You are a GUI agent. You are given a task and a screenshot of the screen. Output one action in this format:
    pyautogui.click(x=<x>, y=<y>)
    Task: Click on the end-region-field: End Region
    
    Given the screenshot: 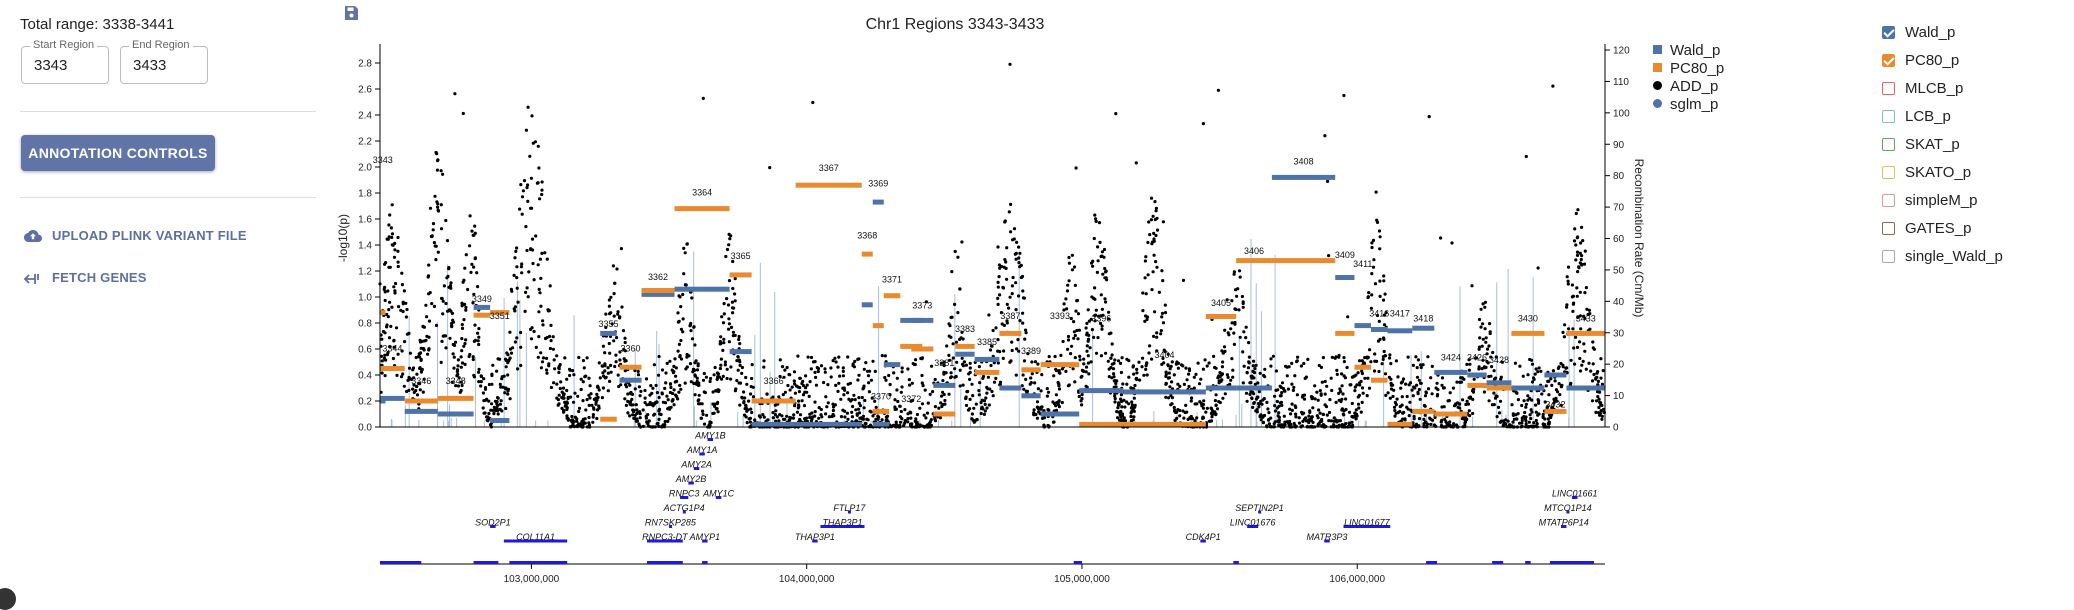 What is the action you would take?
    pyautogui.click(x=164, y=61)
    